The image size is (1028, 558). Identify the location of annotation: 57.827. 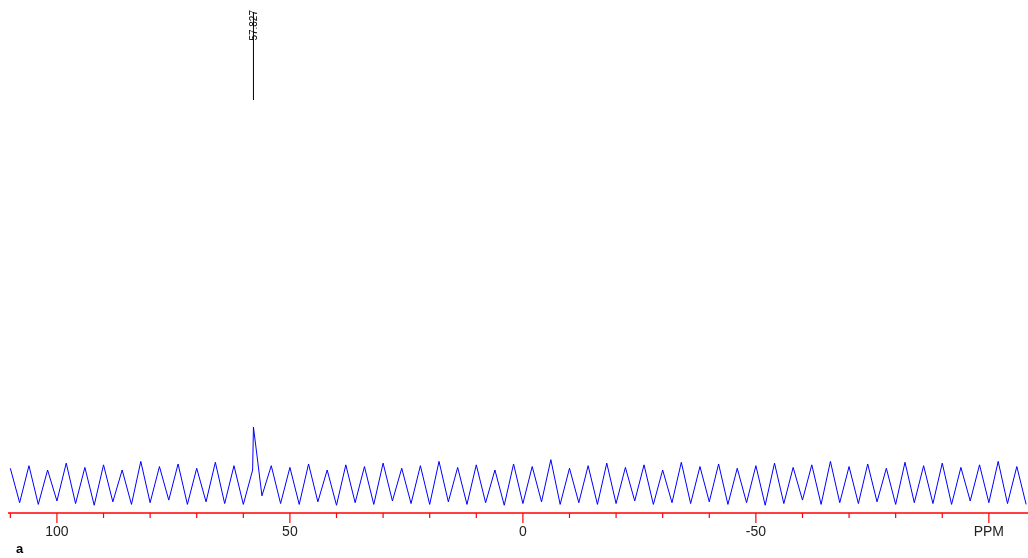
(254, 25).